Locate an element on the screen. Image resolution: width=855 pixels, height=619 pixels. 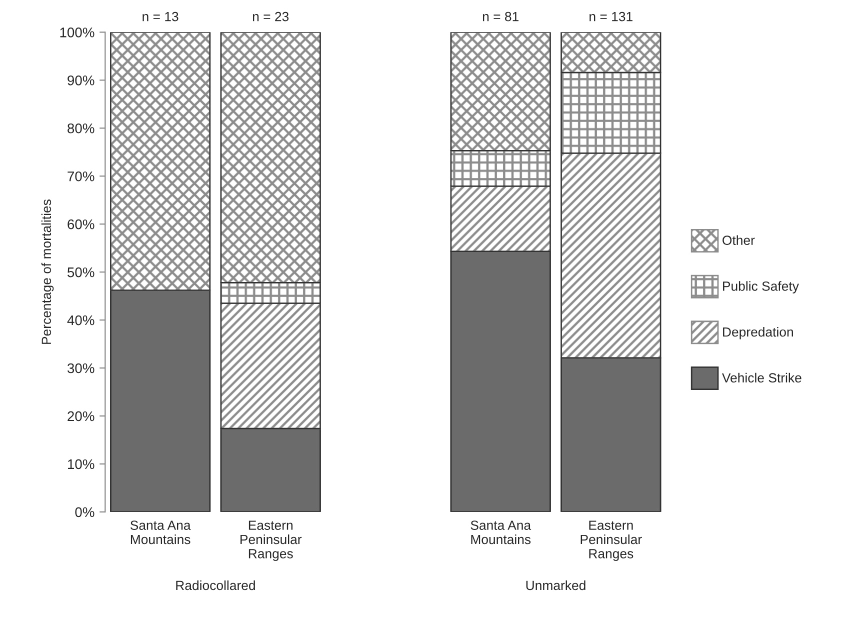
y-tick-label: 0% is located at coordinates (84, 512).